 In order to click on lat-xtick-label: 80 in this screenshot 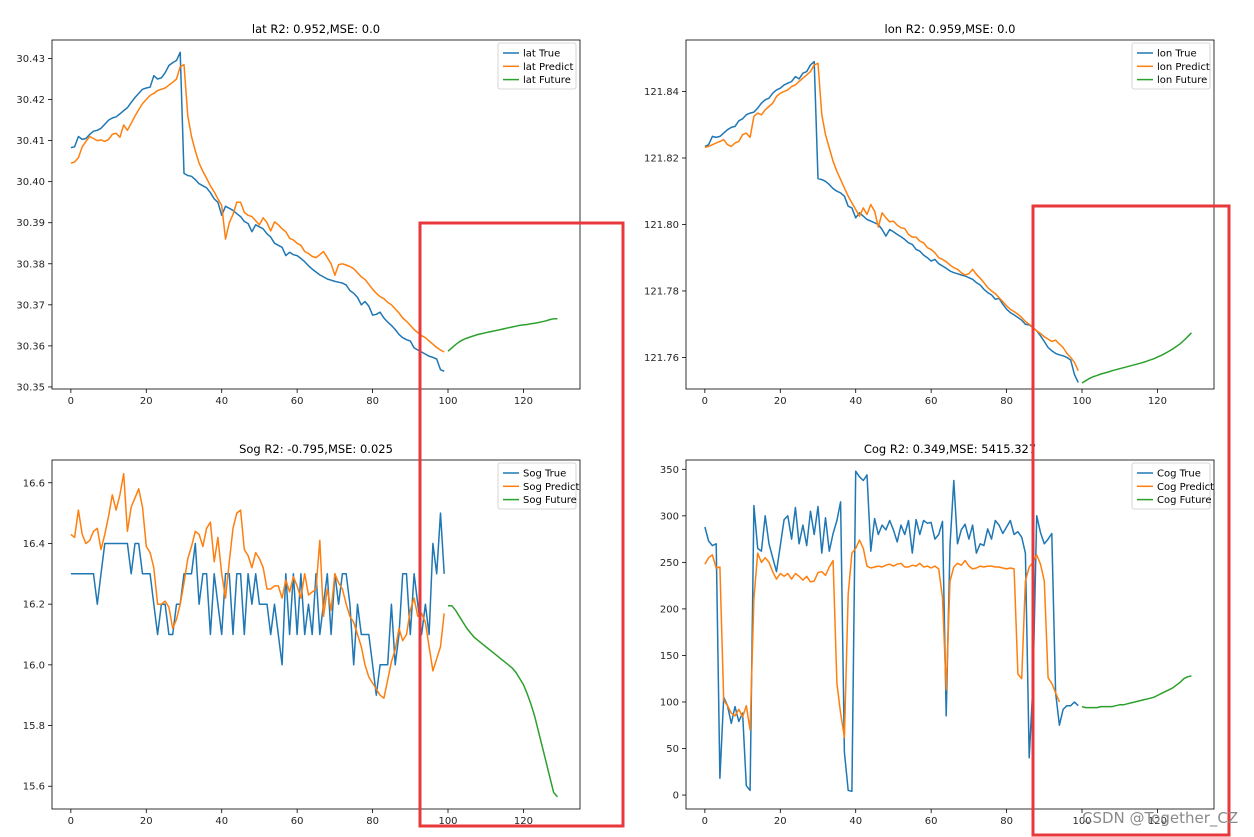, I will do `click(372, 401)`.